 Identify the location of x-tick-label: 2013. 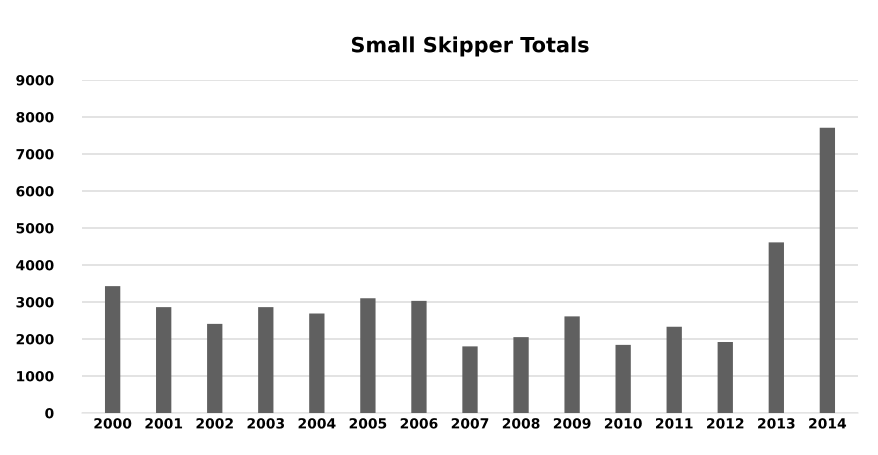
(776, 423).